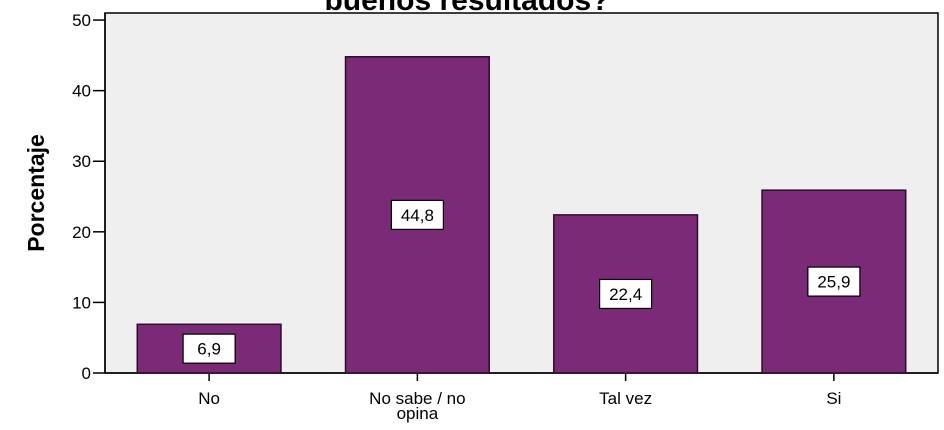 This screenshot has height=430, width=944. I want to click on y-tick-label: 40, so click(81, 91).